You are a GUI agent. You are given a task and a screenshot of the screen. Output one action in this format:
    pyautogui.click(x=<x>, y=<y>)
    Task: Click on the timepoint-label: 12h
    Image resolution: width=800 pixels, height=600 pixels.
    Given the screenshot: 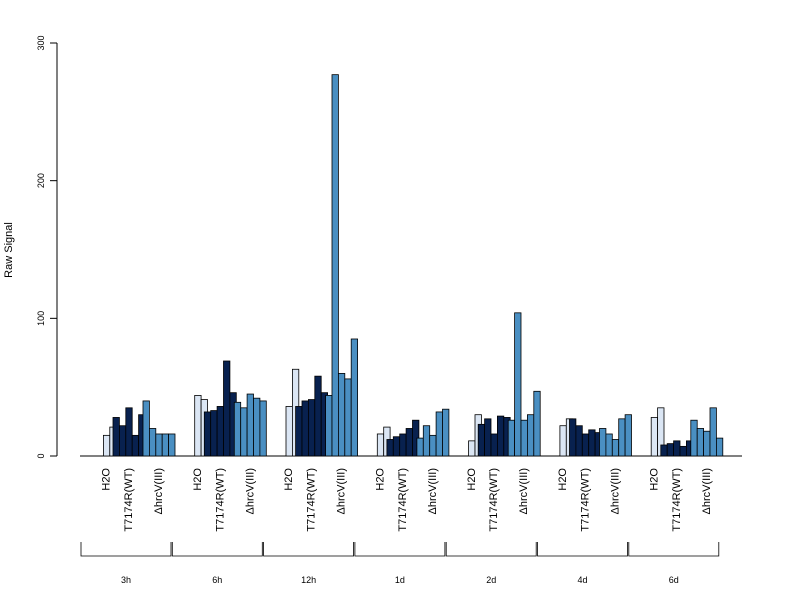 What is the action you would take?
    pyautogui.click(x=308, y=580)
    